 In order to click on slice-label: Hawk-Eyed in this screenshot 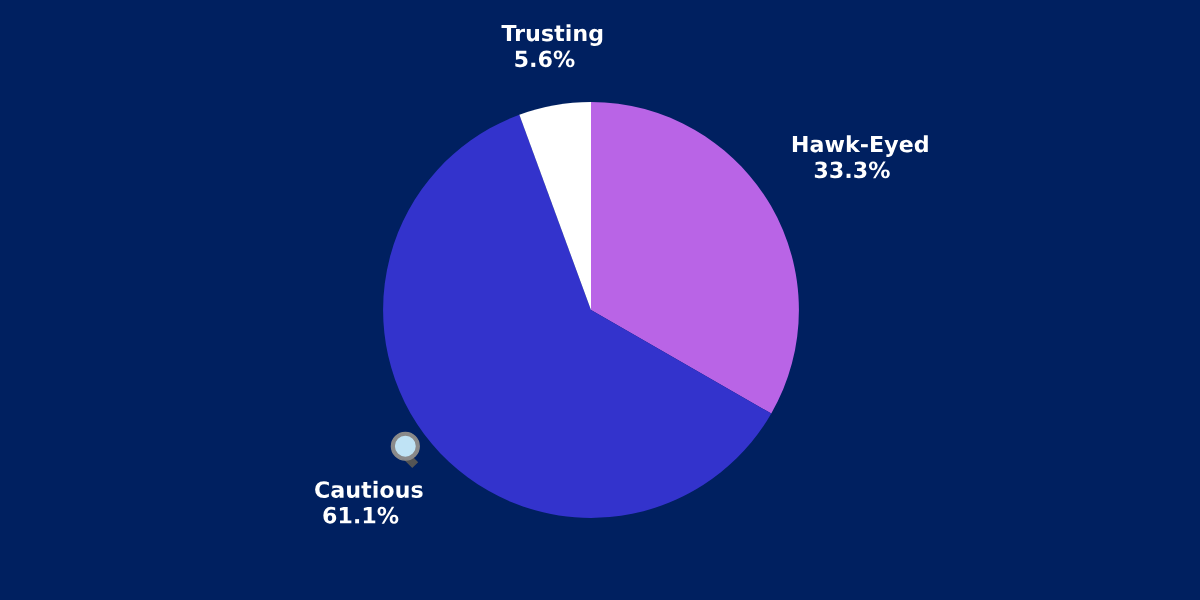, I will do `click(860, 146)`.